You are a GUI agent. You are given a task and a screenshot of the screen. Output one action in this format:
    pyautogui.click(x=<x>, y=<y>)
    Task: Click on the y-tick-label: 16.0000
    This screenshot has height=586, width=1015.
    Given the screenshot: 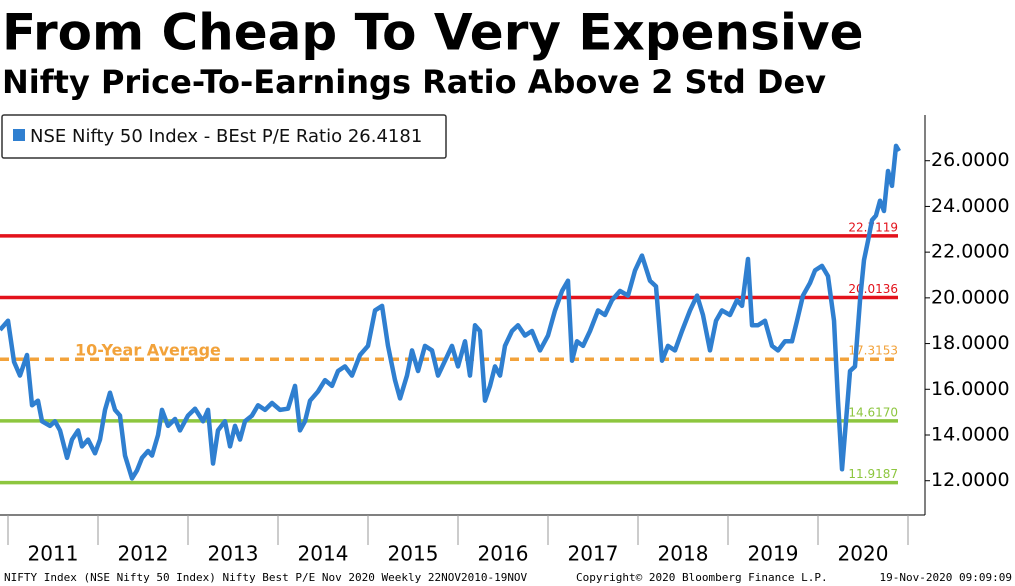 What is the action you would take?
    pyautogui.click(x=970, y=389)
    